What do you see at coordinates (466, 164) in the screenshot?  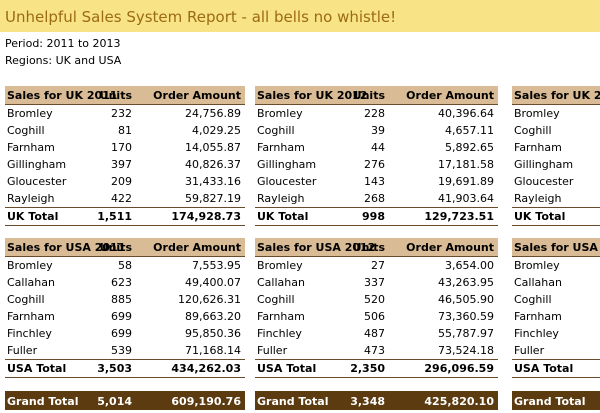 I see `amount-cell: 17,181.58` at bounding box center [466, 164].